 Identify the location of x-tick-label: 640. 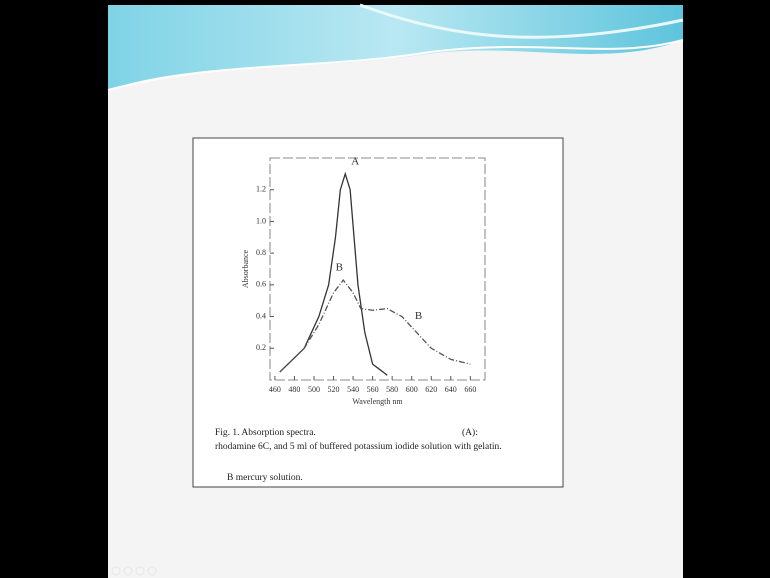
(451, 389).